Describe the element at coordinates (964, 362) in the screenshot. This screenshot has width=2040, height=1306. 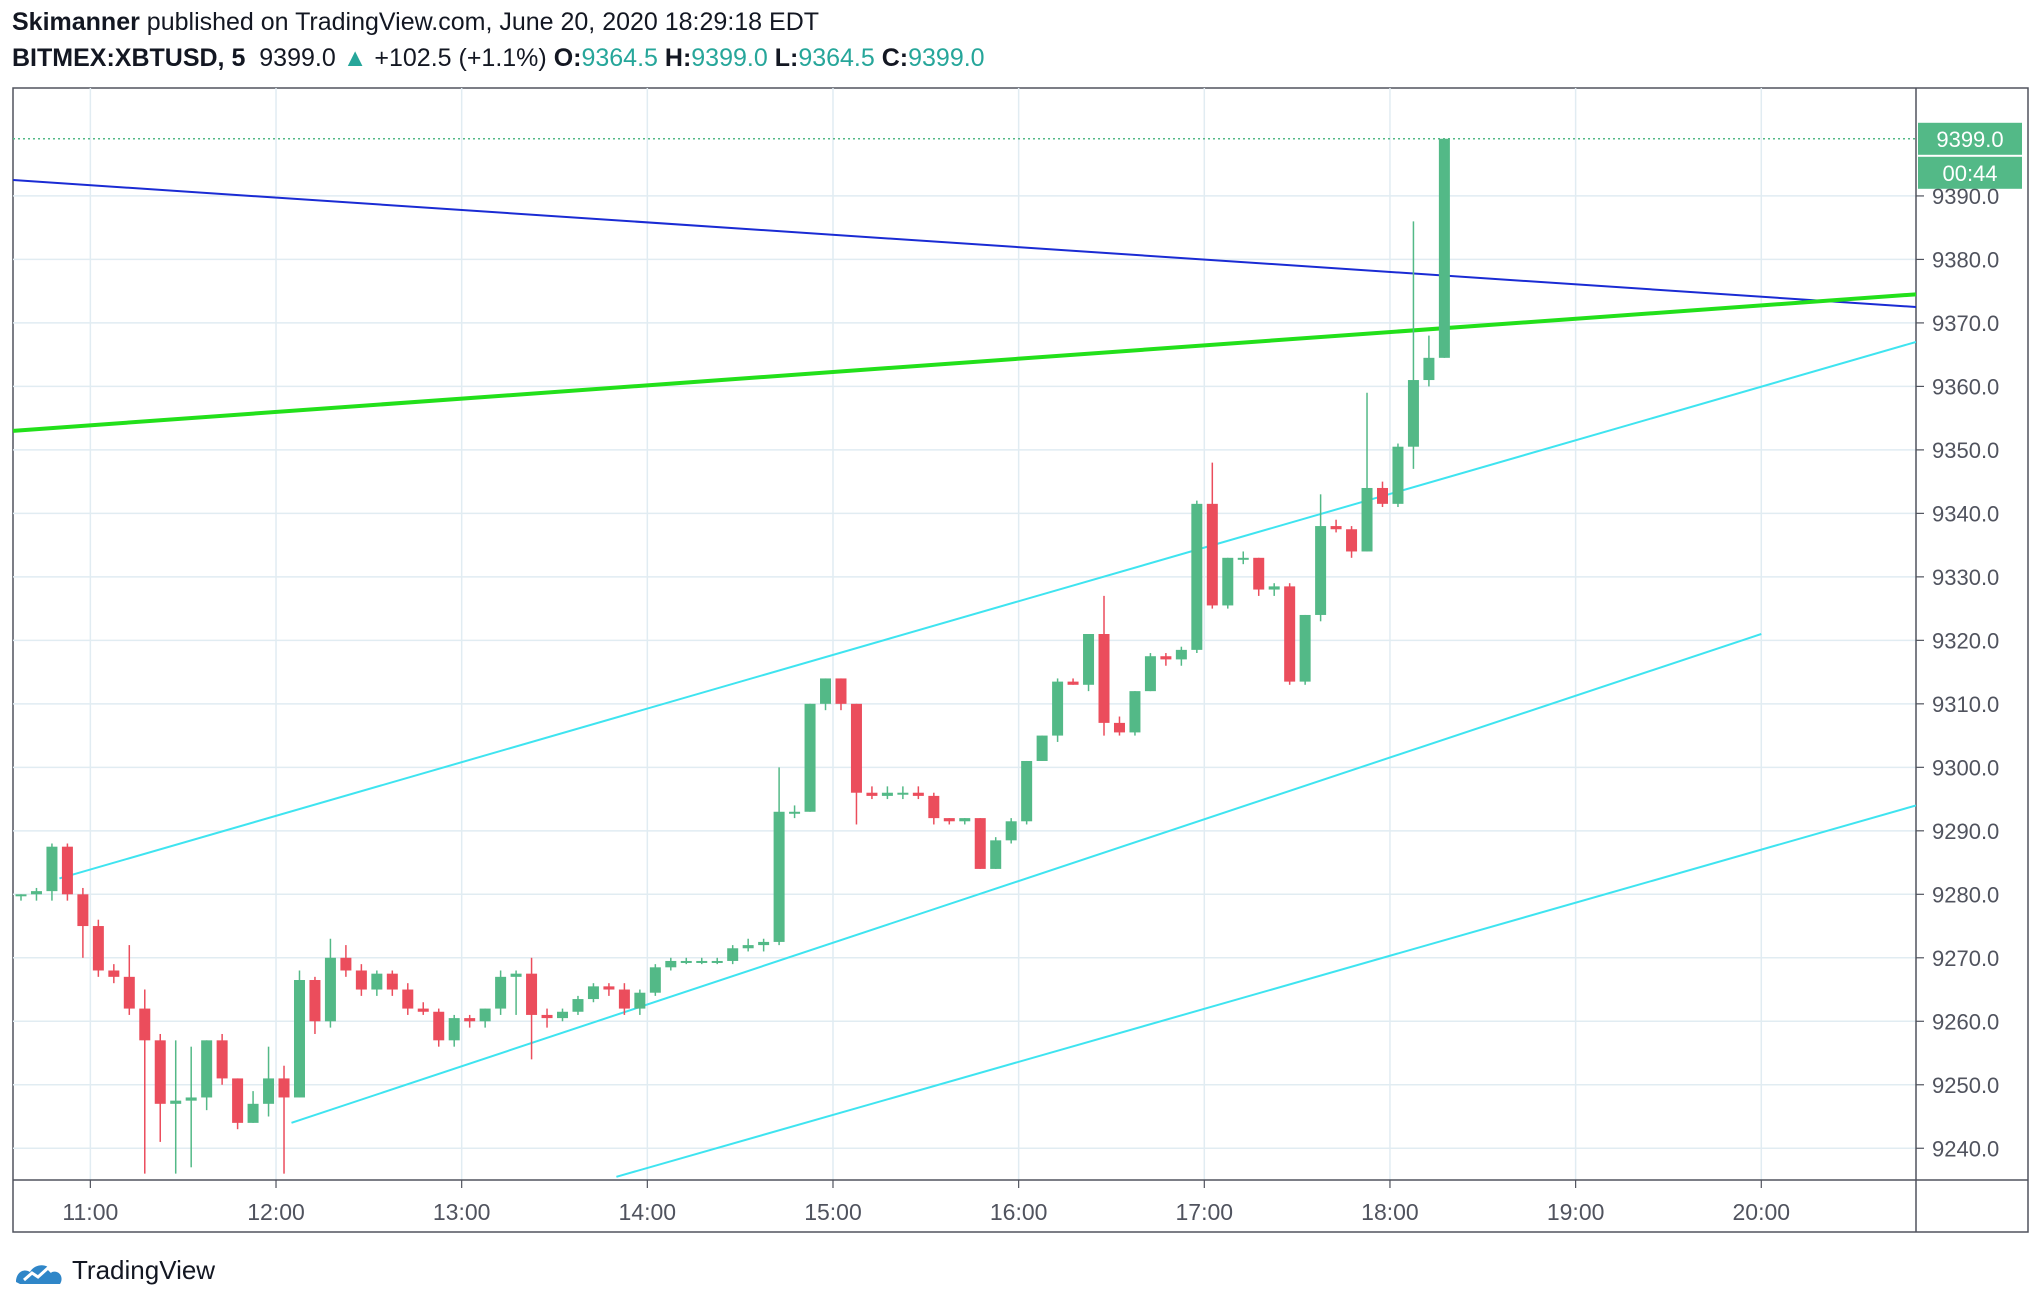
I see `trendline-green-rising` at that location.